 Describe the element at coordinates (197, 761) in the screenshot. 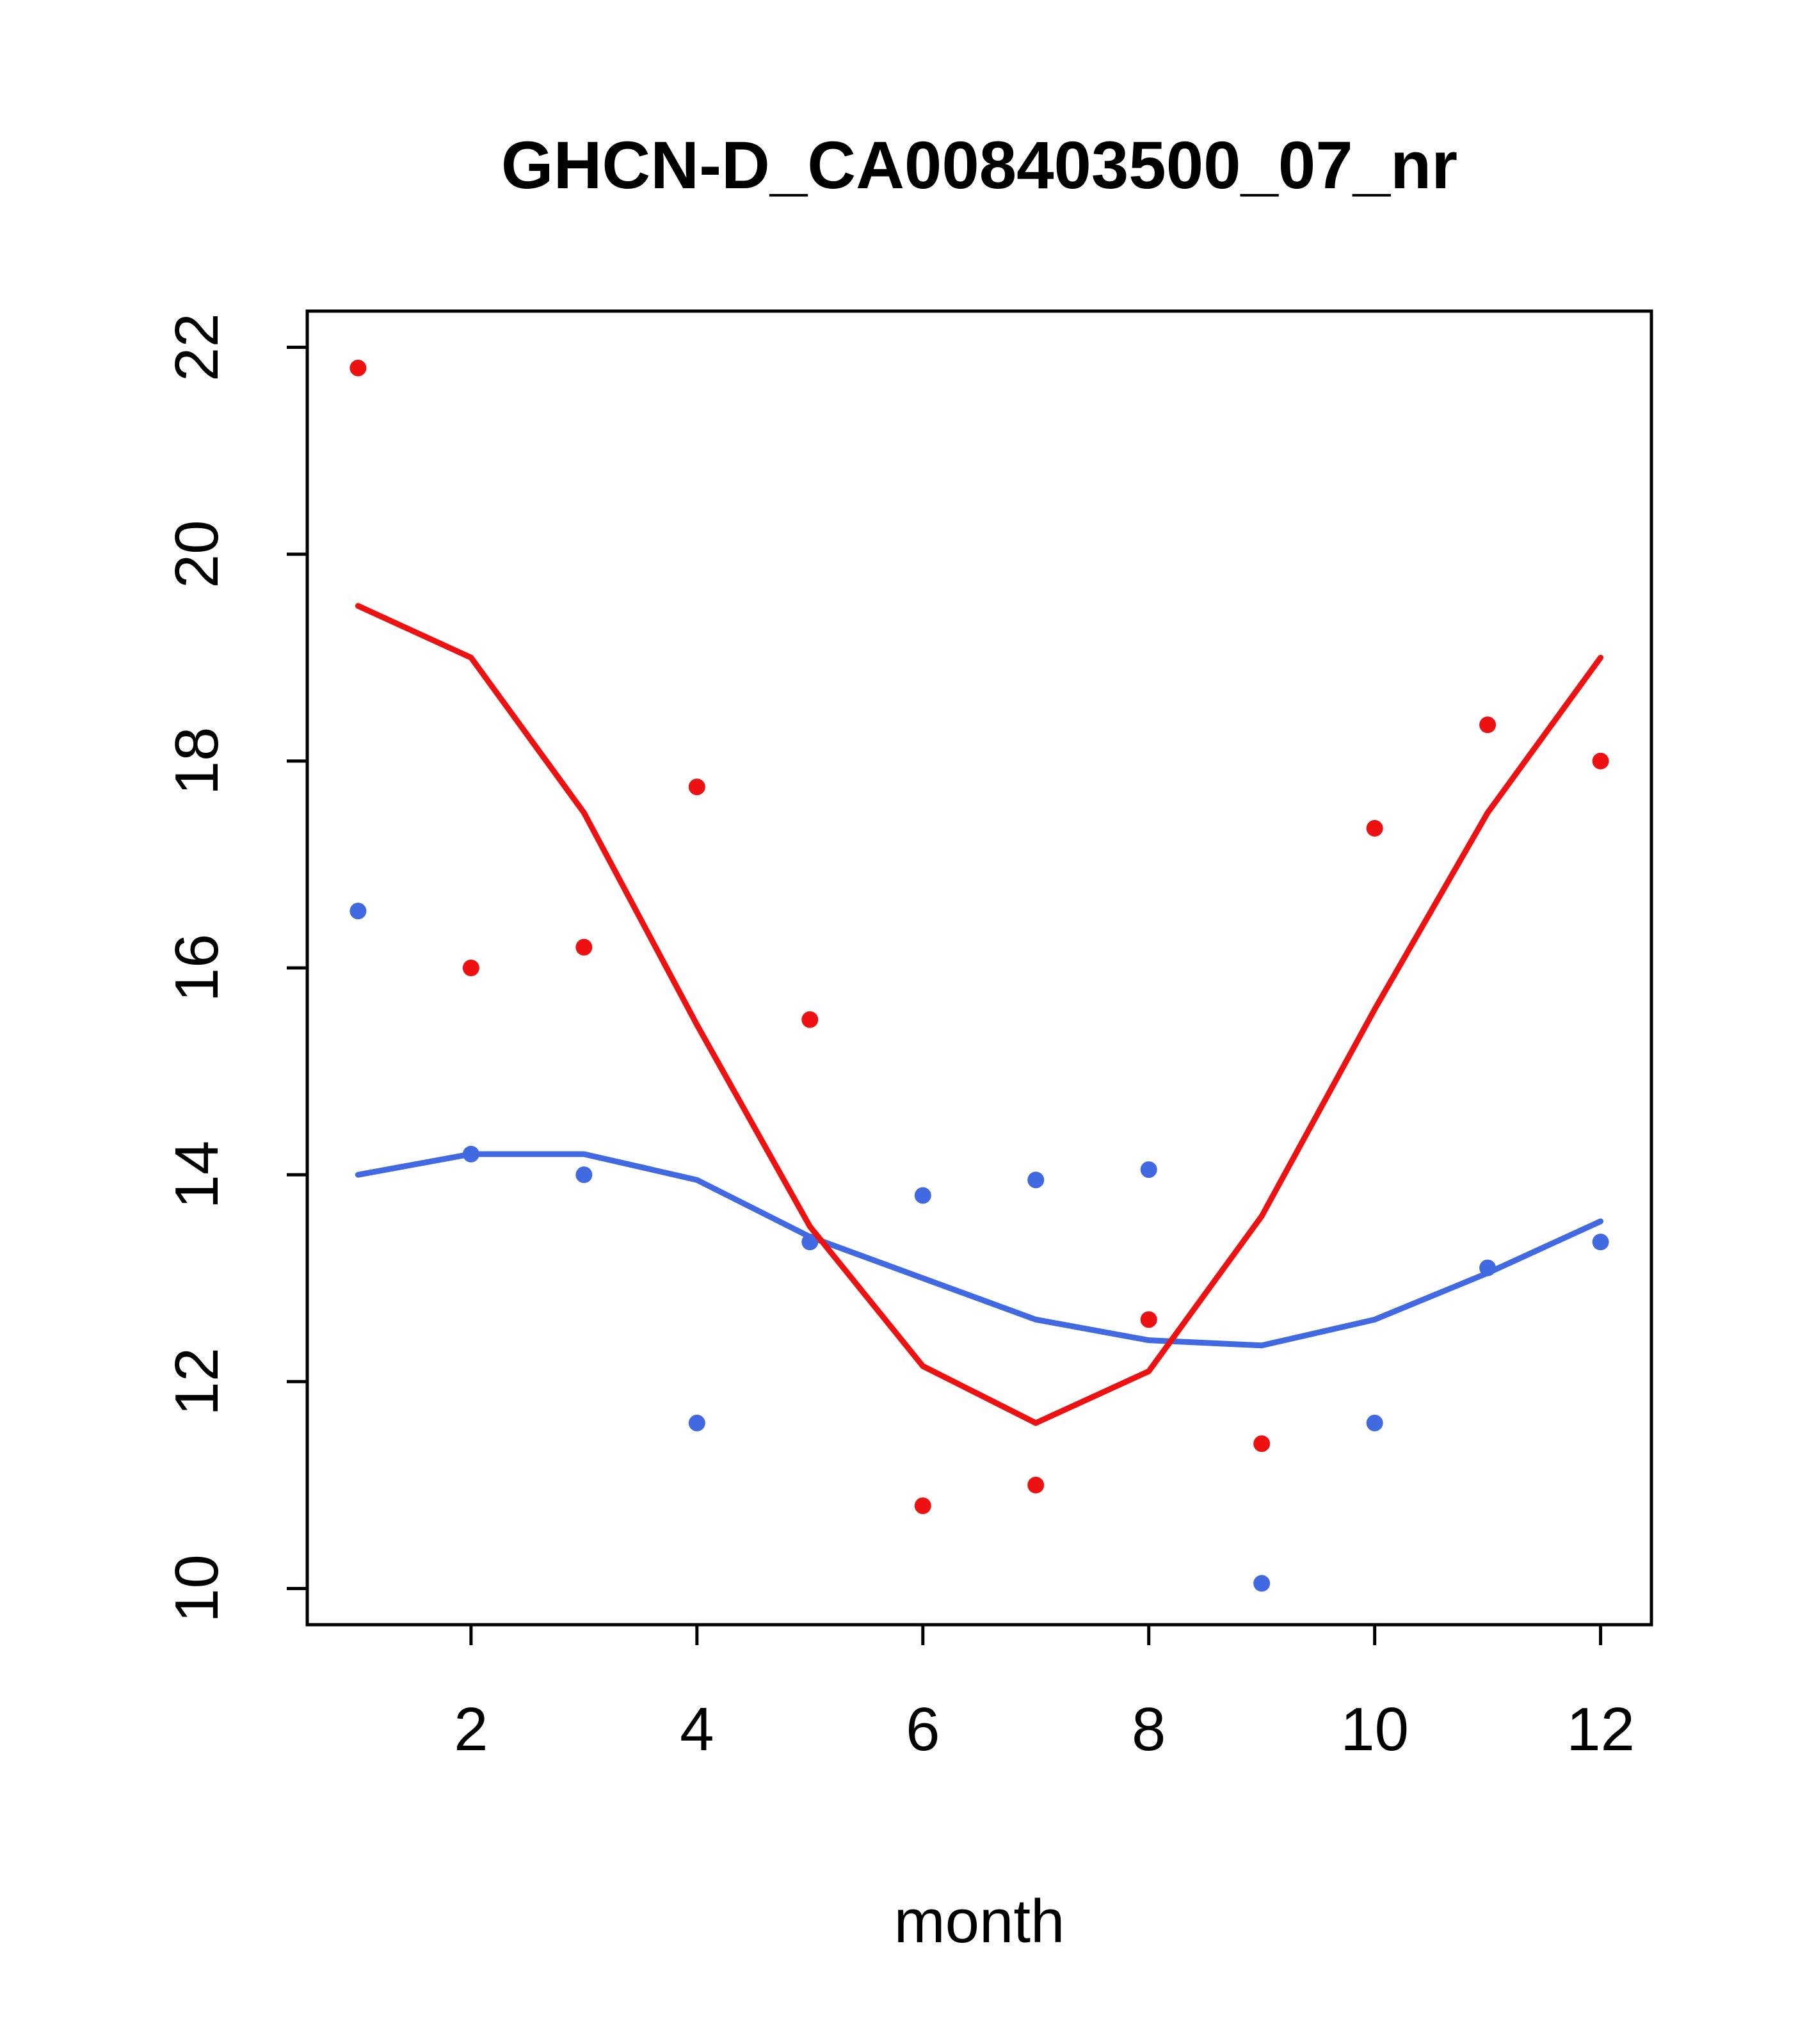

I see `y-tick-label: 18` at that location.